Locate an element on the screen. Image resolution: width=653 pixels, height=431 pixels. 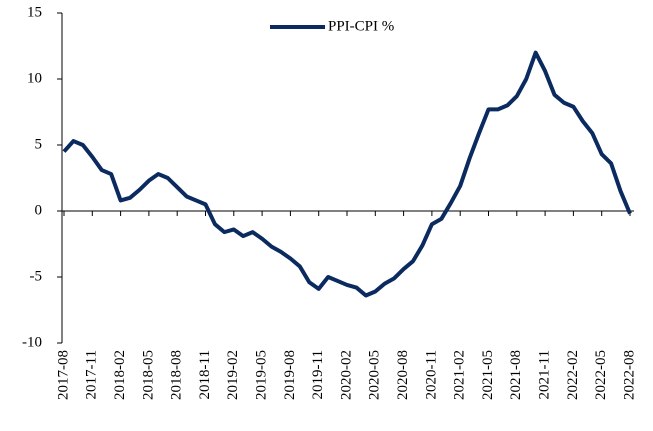
x-tick-label: 2018-08 is located at coordinates (177, 375).